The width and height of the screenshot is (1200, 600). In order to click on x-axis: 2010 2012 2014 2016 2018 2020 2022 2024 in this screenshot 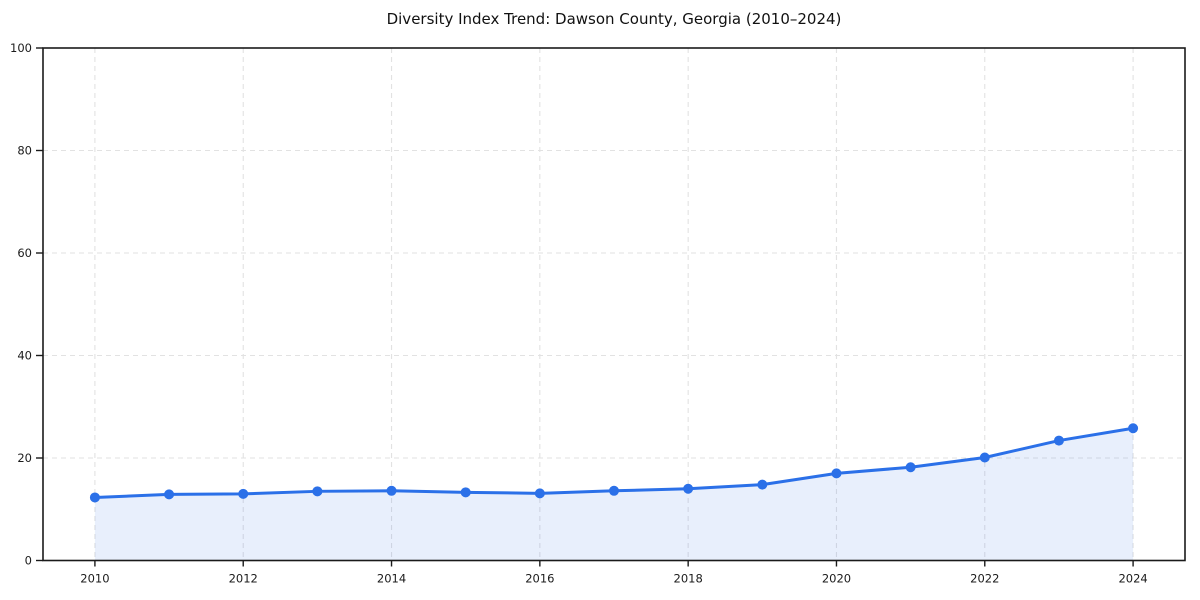, I will do `click(614, 573)`.